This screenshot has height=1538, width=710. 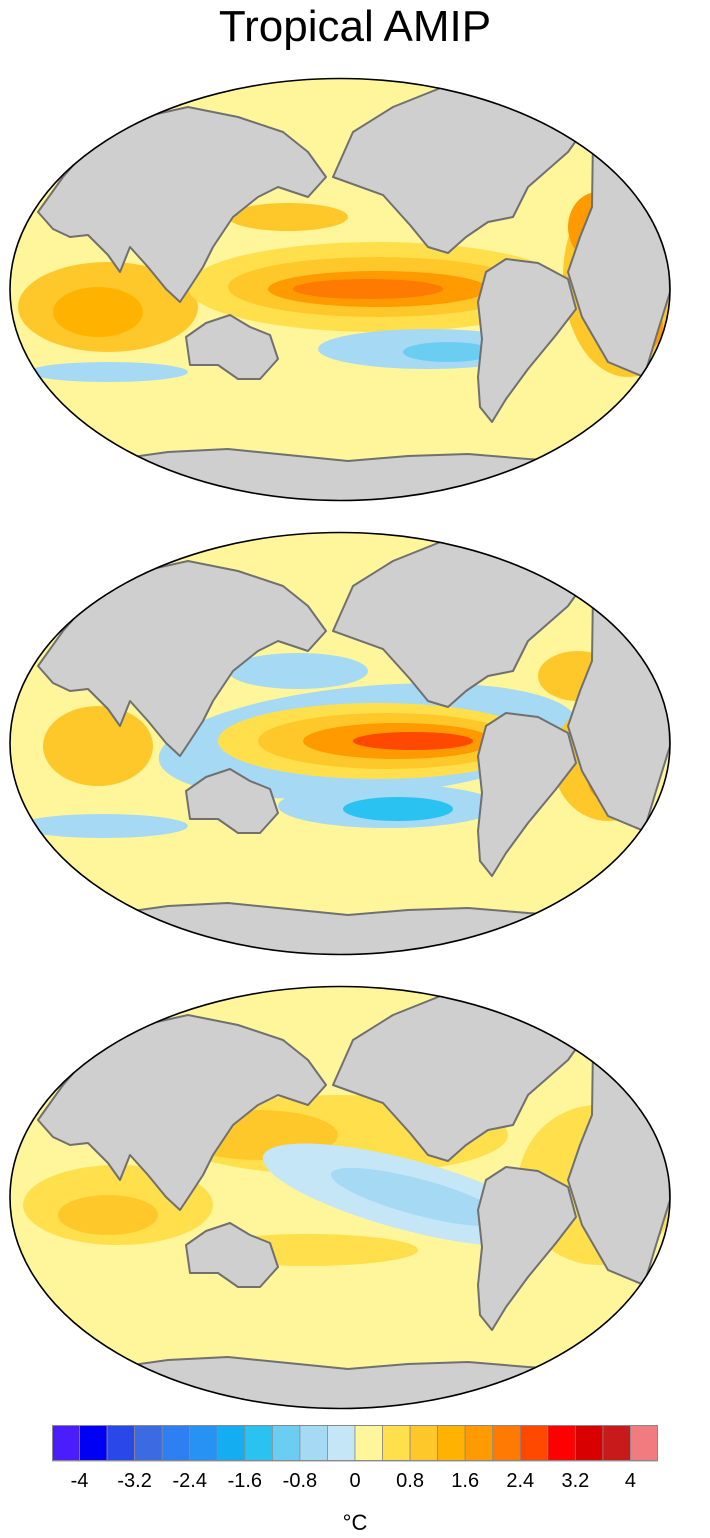 What do you see at coordinates (80, 1481) in the screenshot?
I see `colorbar-tick-label: -4` at bounding box center [80, 1481].